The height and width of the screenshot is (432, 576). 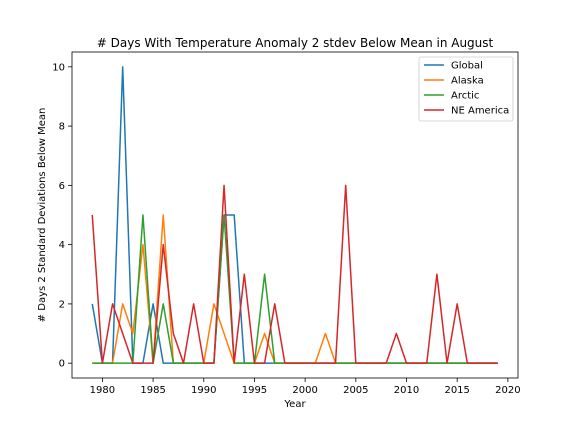 What do you see at coordinates (62, 127) in the screenshot?
I see `y-tick-label: 8` at bounding box center [62, 127].